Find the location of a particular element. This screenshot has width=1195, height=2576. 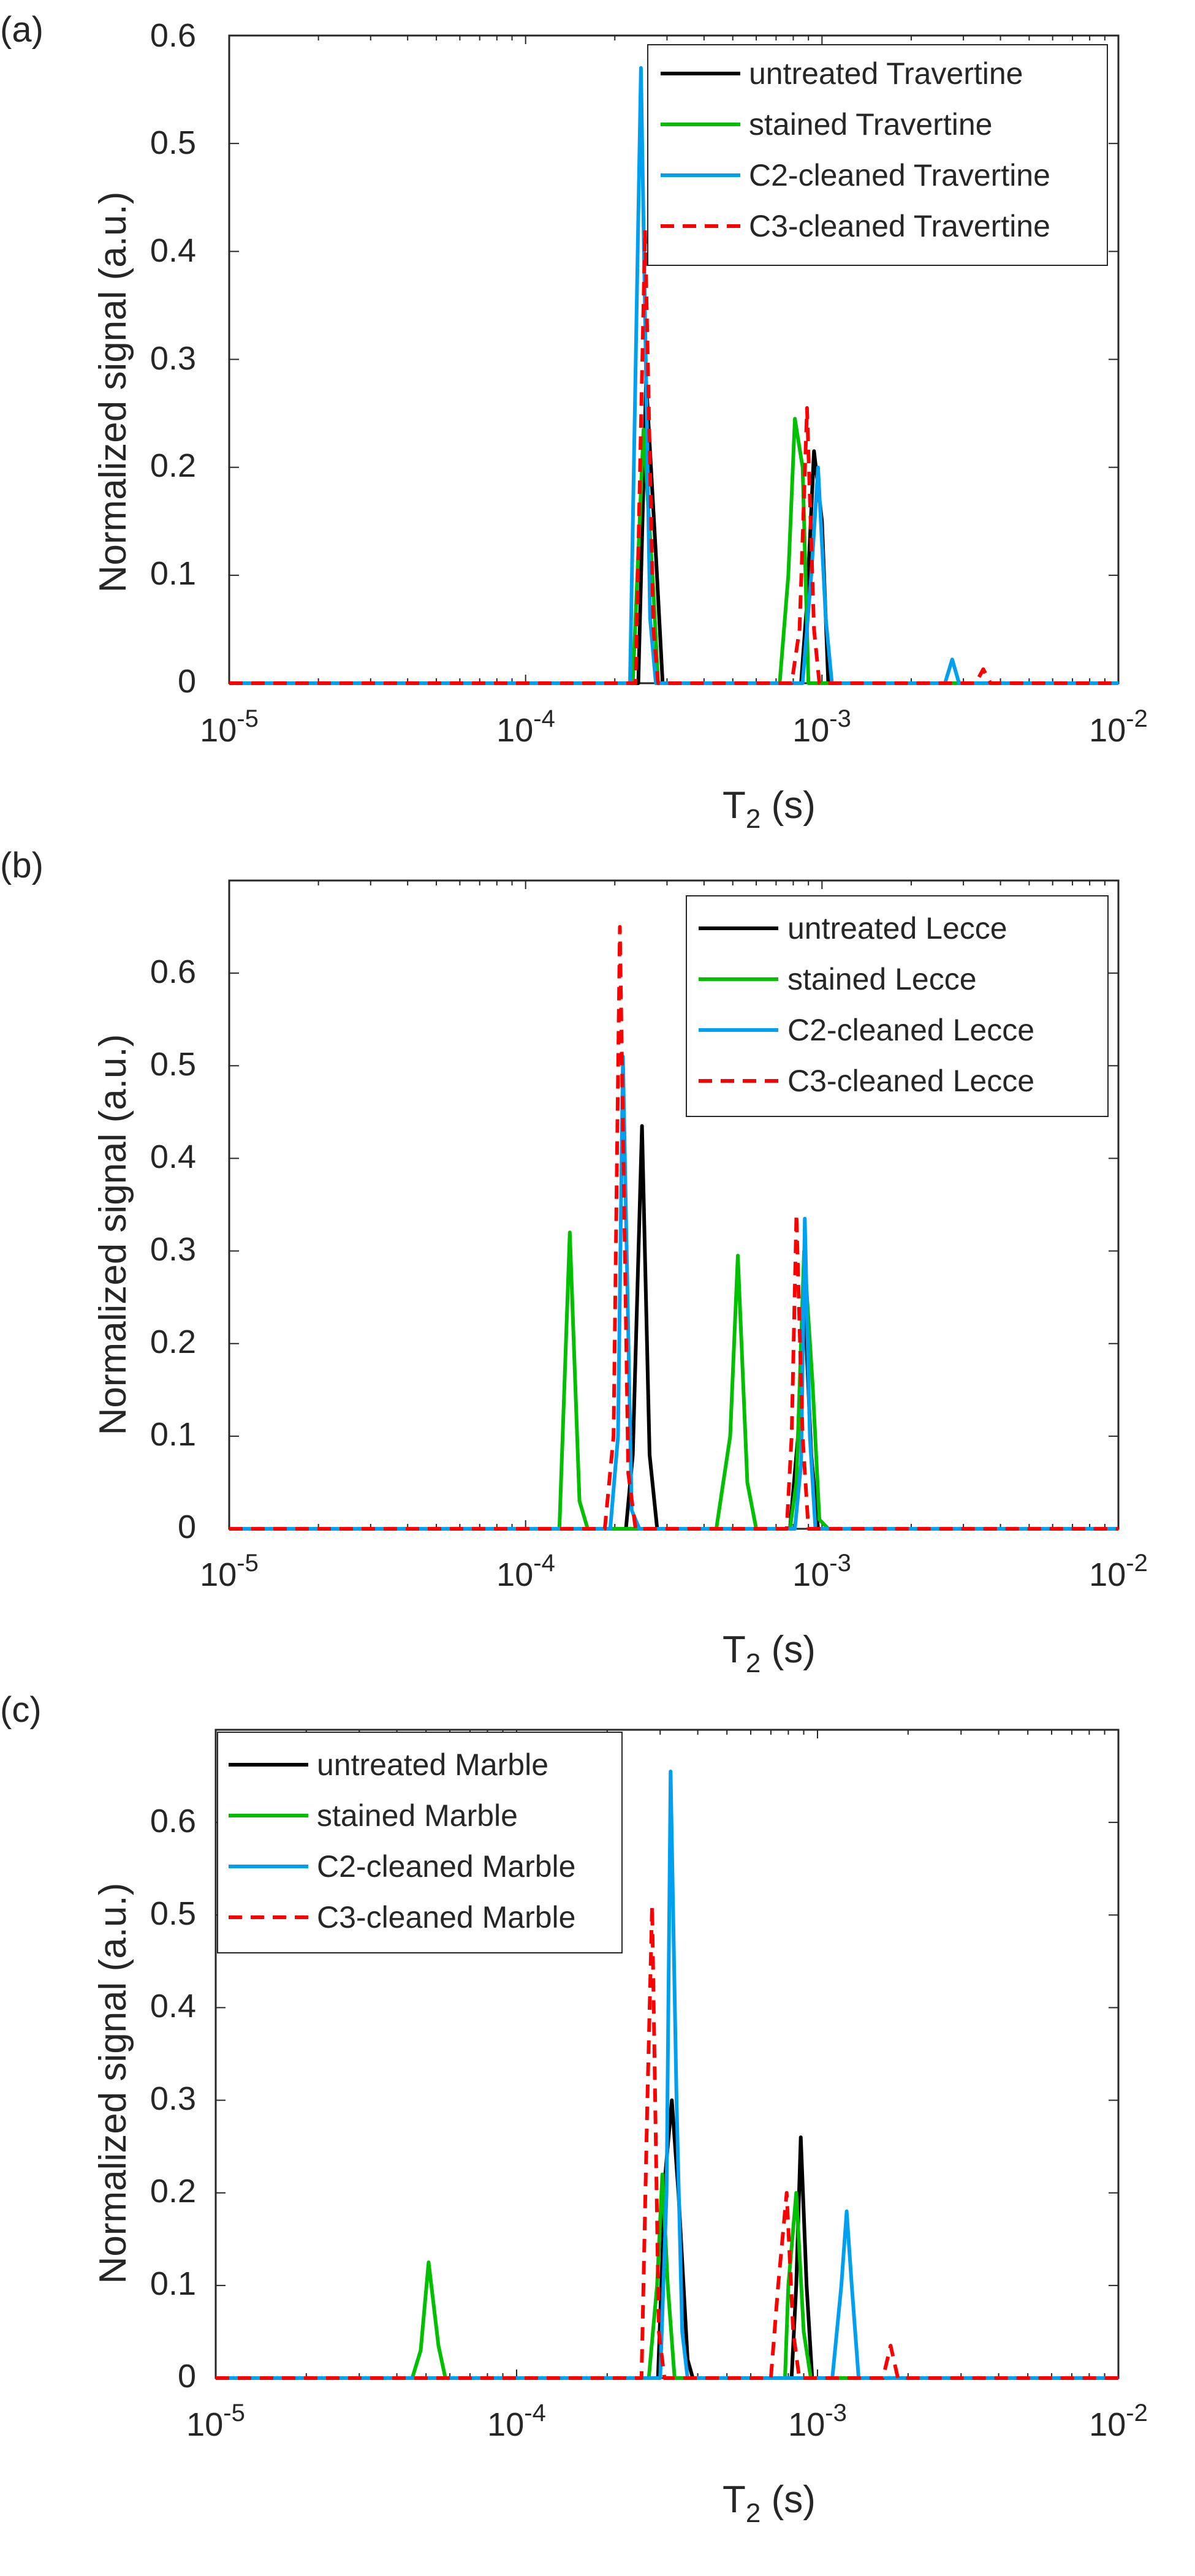

x-axis-title-b: T2 (s) is located at coordinates (769, 1653).